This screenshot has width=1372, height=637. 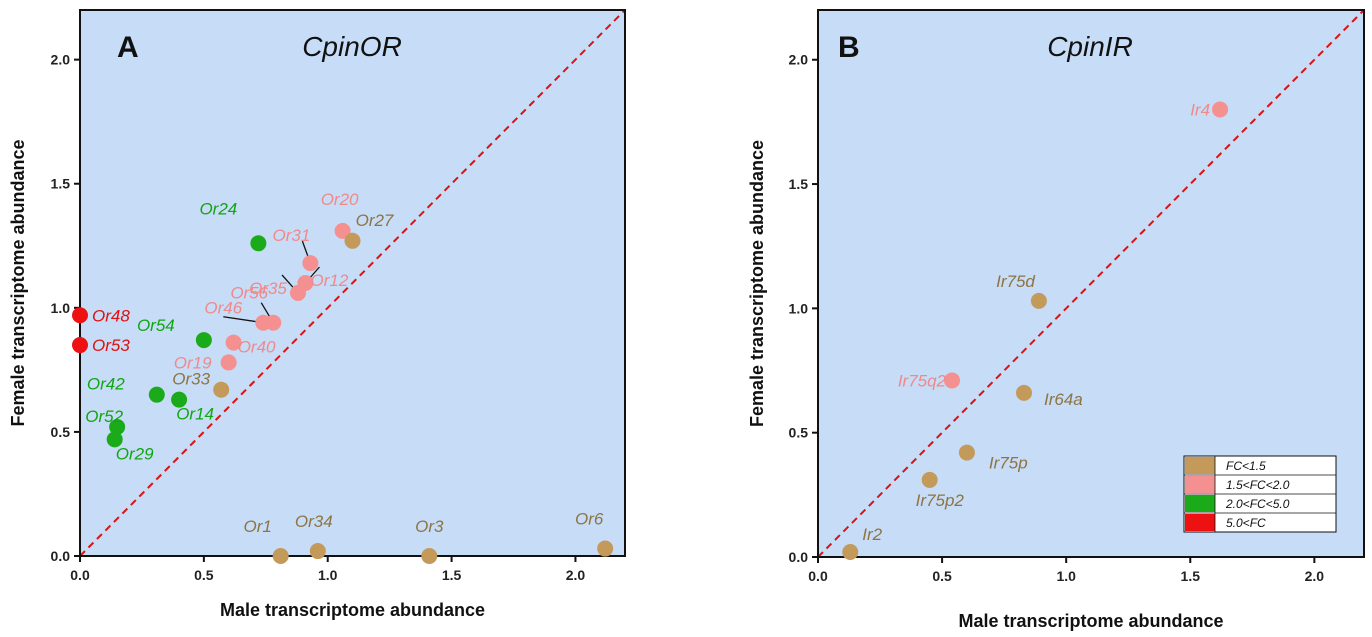 I want to click on legend-label: 2.0<FC<5.0, so click(x=1257, y=504).